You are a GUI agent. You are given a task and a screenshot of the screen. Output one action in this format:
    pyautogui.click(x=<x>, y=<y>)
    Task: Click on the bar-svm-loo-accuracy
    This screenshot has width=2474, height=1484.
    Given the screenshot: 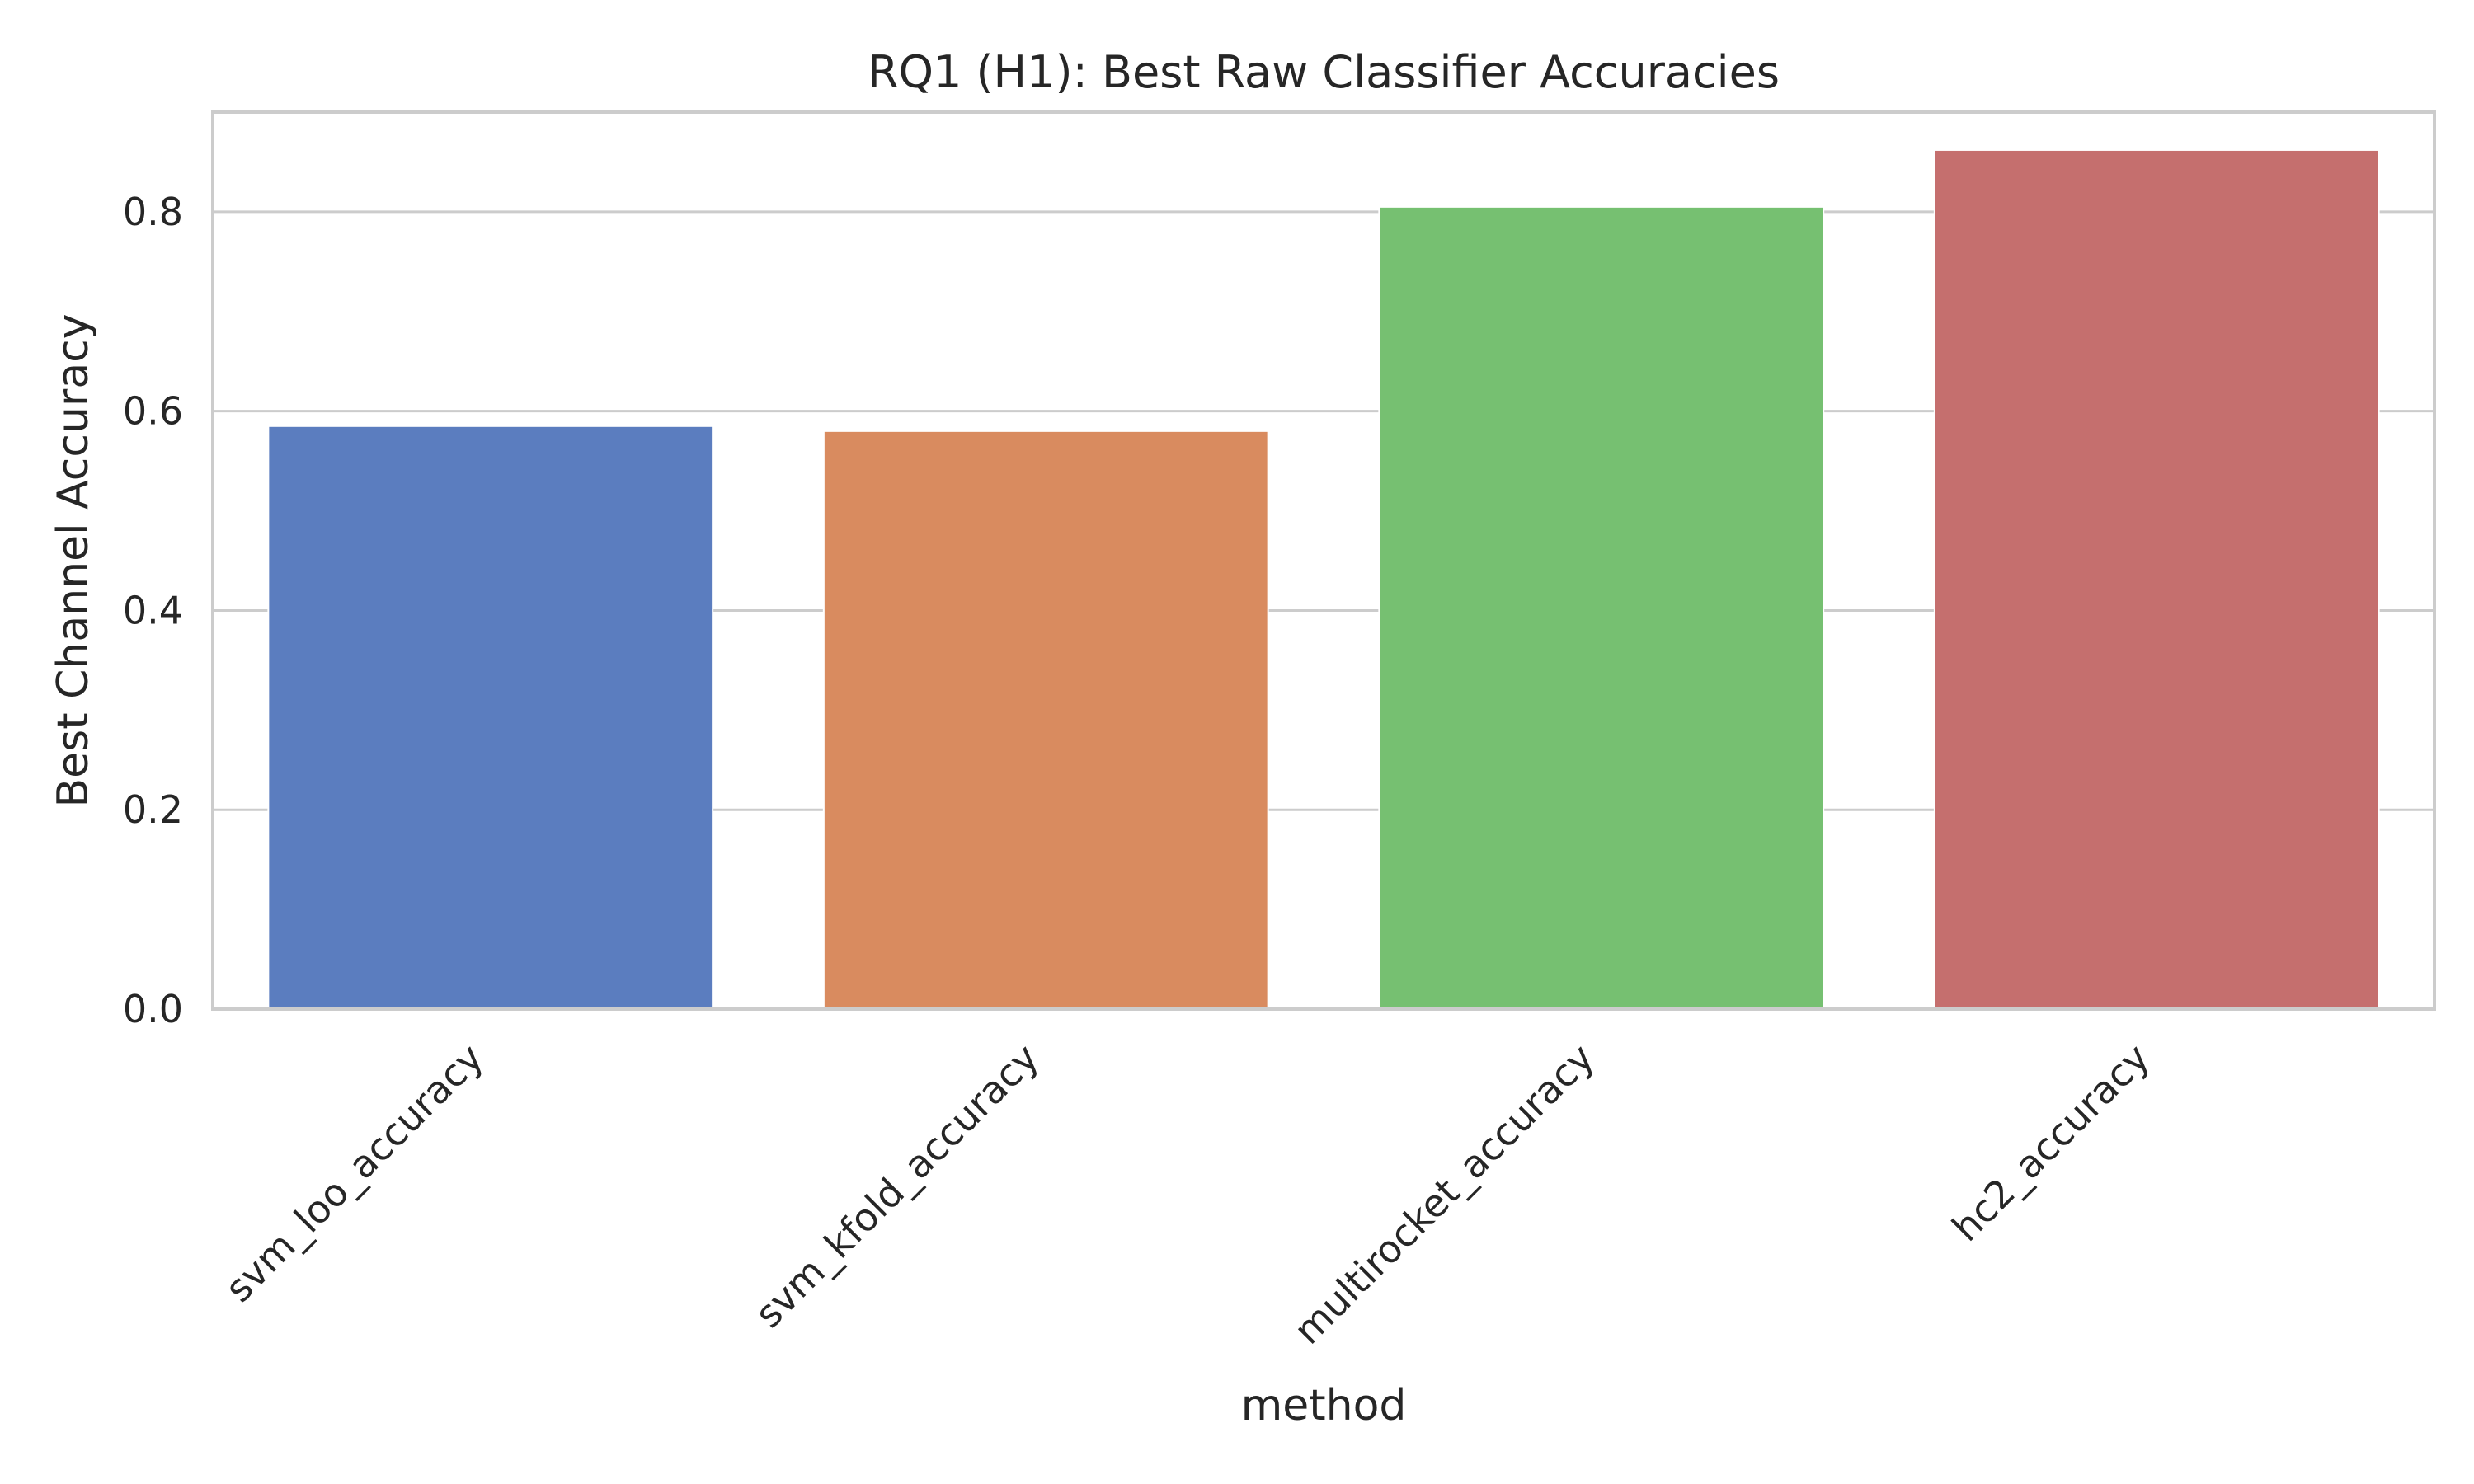 What is the action you would take?
    pyautogui.click(x=490, y=717)
    